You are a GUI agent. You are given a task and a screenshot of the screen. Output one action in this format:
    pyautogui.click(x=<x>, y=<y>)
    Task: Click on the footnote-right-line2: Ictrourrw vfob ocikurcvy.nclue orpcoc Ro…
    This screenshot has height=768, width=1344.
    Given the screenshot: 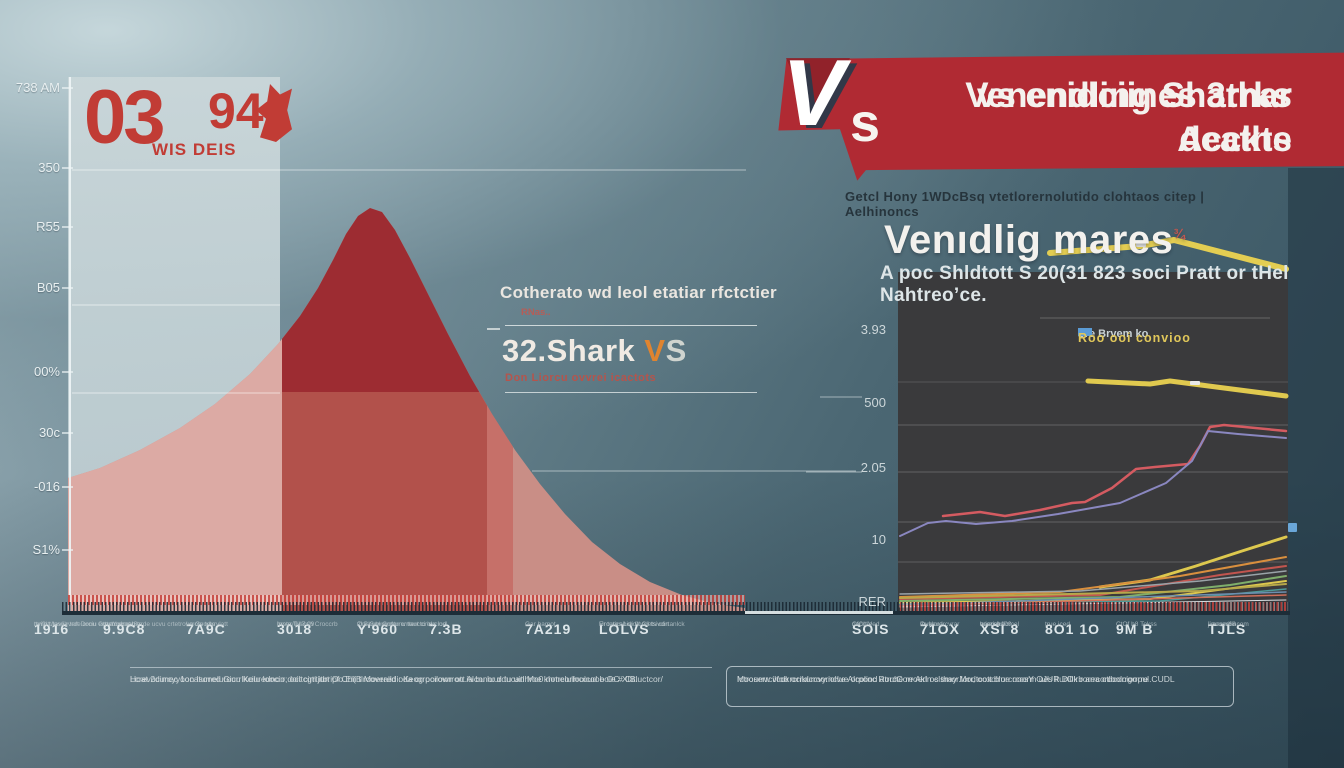 What is the action you would take?
    pyautogui.click(x=956, y=679)
    